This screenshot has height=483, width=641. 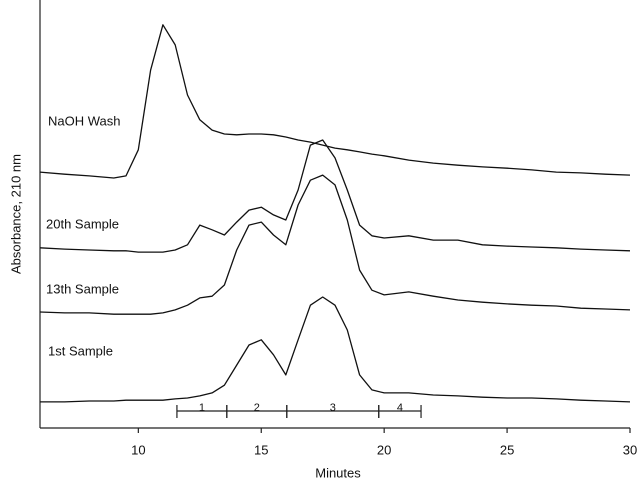 What do you see at coordinates (138, 449) in the screenshot?
I see `x-tick-label: 10` at bounding box center [138, 449].